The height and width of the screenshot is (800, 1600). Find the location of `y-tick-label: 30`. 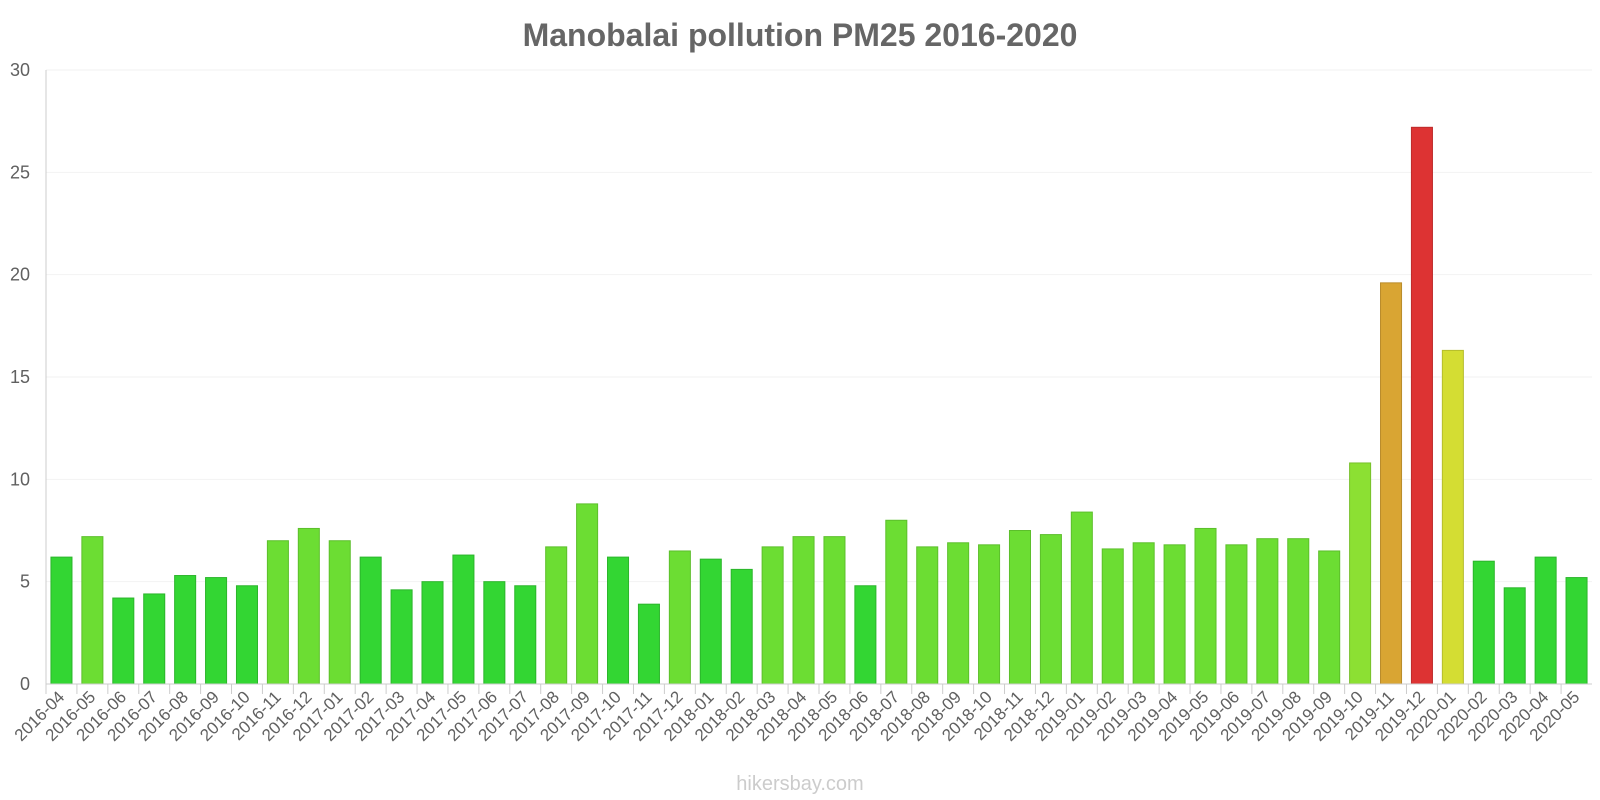

y-tick-label: 30 is located at coordinates (20, 70).